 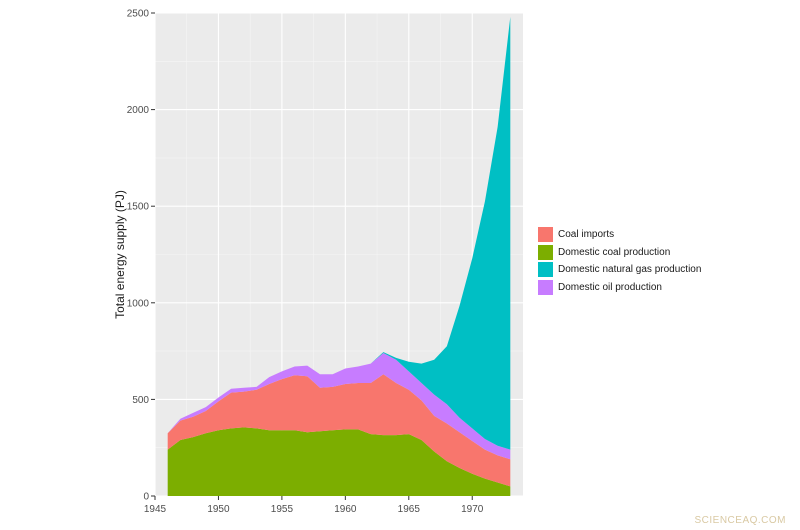 What do you see at coordinates (545, 270) in the screenshot?
I see `legend-key-domestic-natural-gas-production` at bounding box center [545, 270].